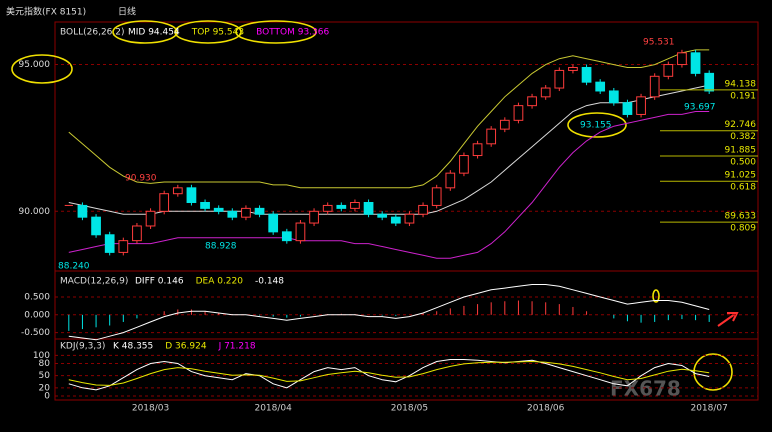  I want to click on x-tick-label: 2018/05, so click(409, 409).